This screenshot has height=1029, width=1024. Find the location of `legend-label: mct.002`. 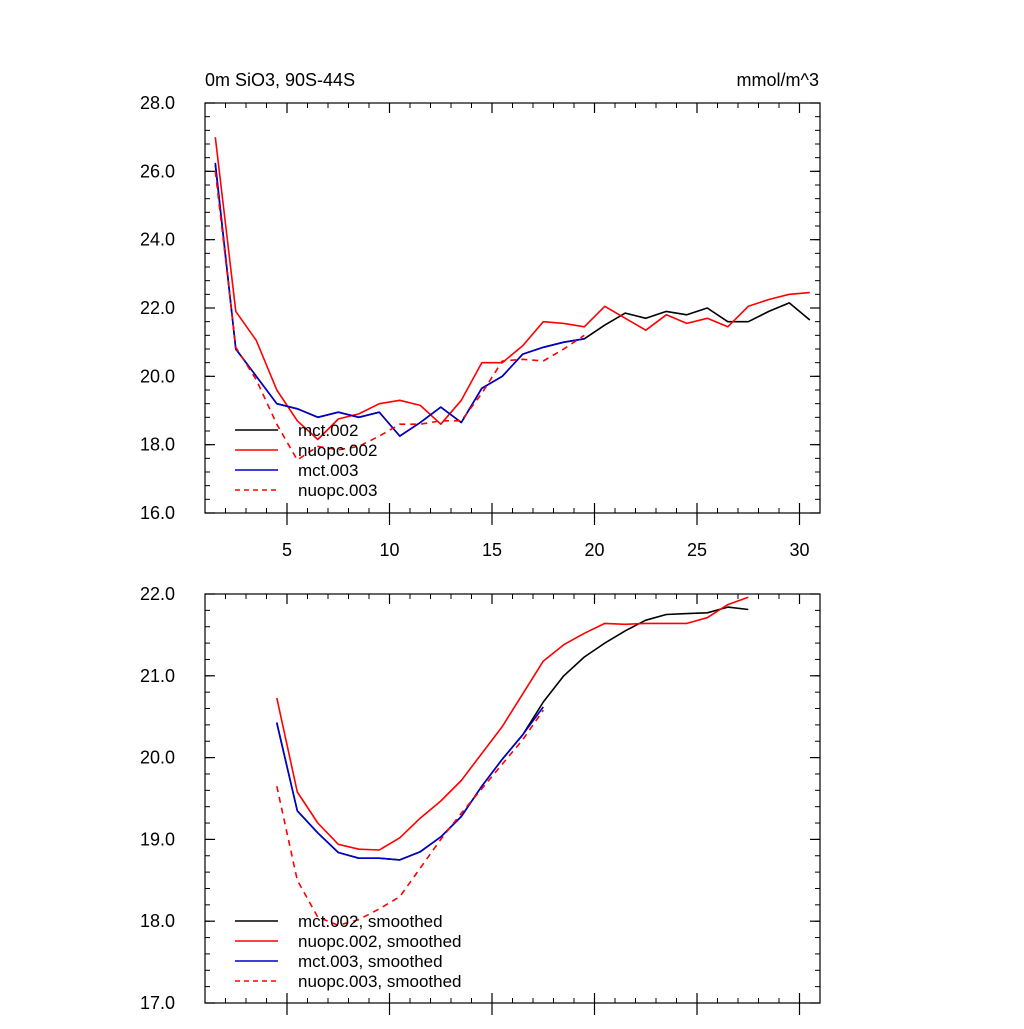

legend-label: mct.002 is located at coordinates (328, 430).